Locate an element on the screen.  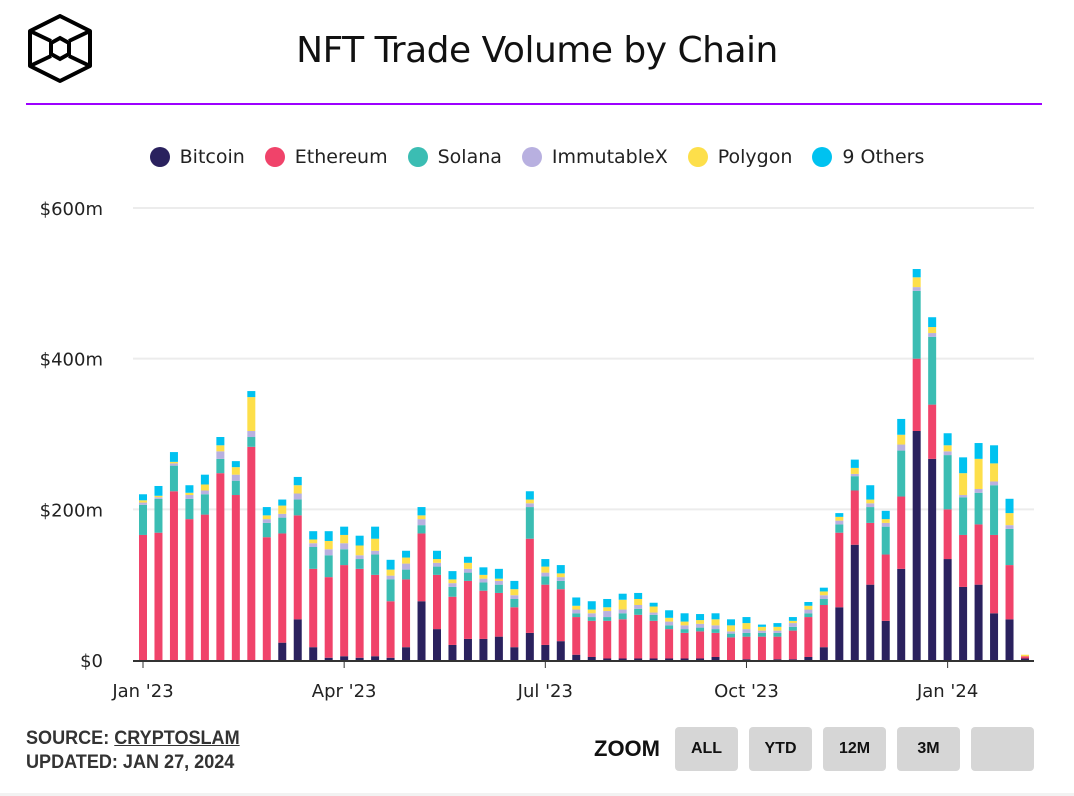
legend-label: Solana is located at coordinates (469, 157).